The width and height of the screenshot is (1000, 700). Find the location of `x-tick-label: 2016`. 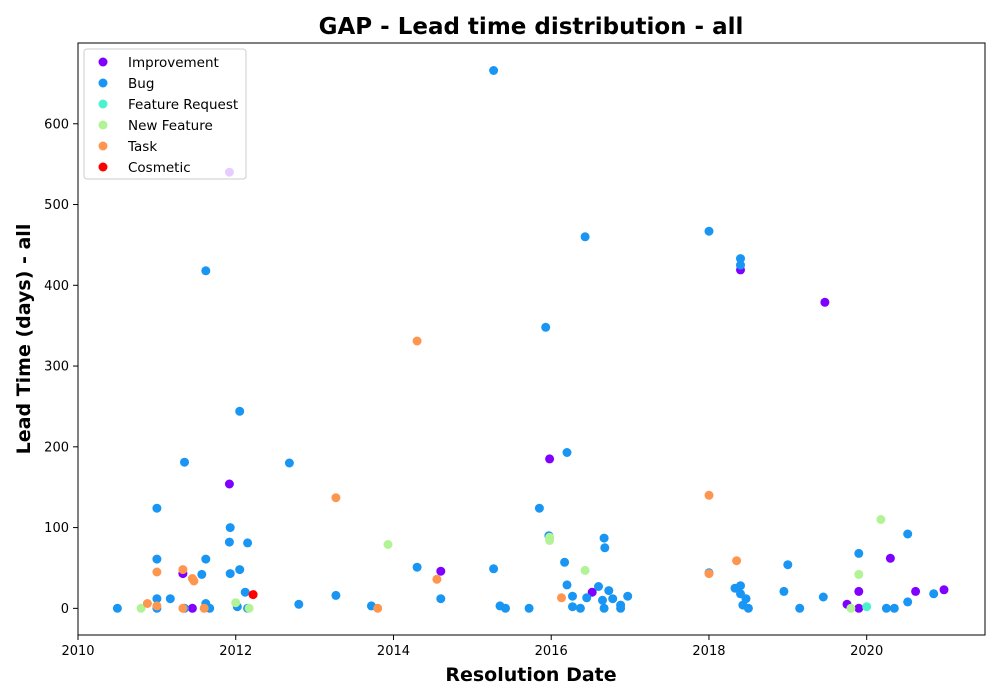

x-tick-label: 2016 is located at coordinates (551, 651).